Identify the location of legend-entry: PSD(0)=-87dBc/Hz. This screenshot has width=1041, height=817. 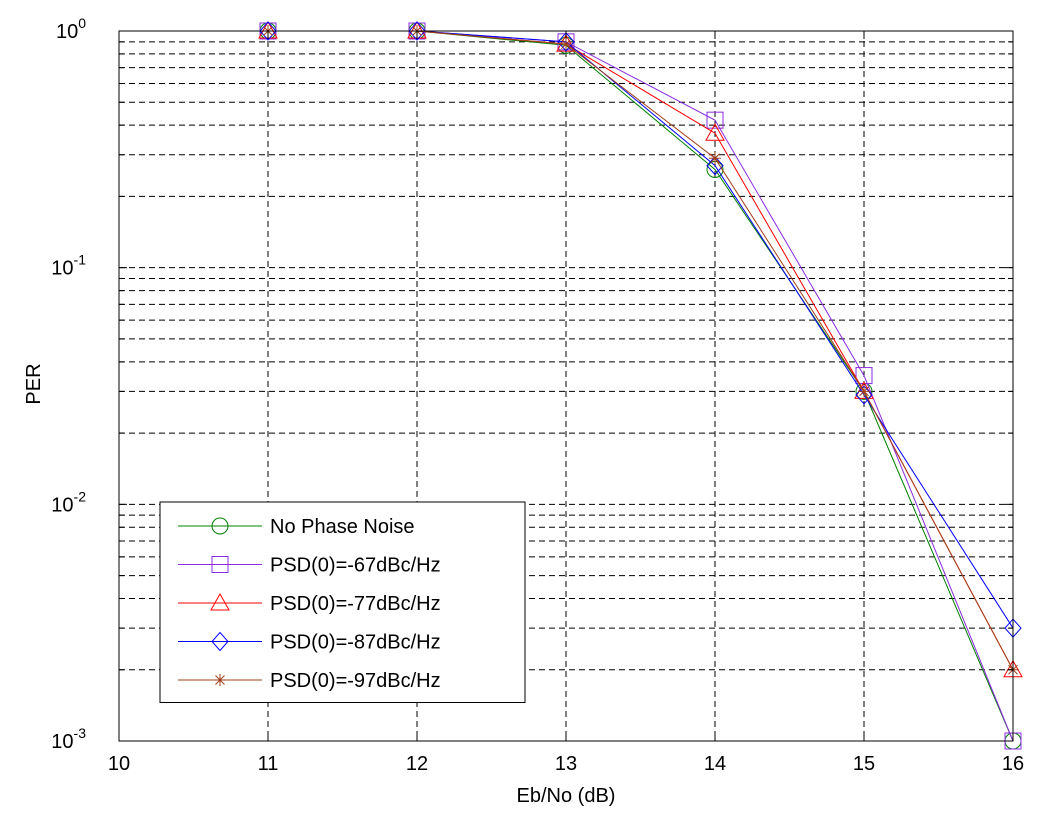
(309, 643).